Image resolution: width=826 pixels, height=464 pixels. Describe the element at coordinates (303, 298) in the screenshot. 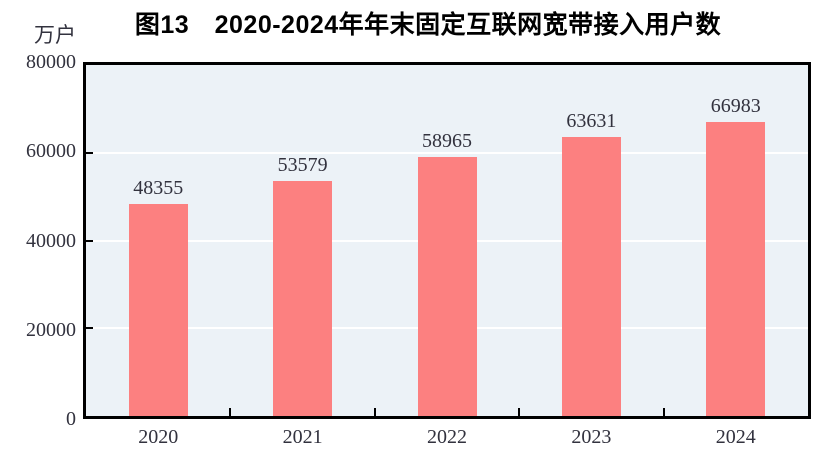

I see `bar-2021` at that location.